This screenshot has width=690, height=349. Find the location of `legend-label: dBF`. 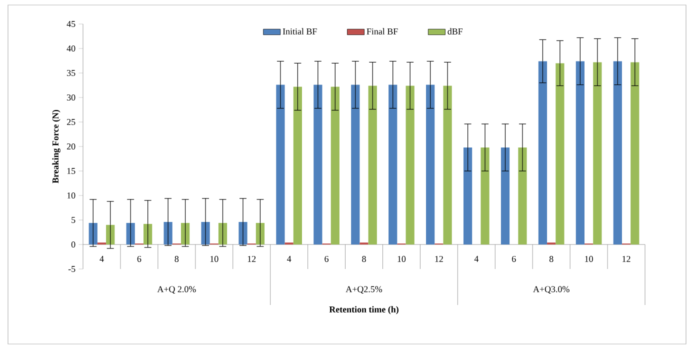

legend-label: dBF is located at coordinates (455, 31).